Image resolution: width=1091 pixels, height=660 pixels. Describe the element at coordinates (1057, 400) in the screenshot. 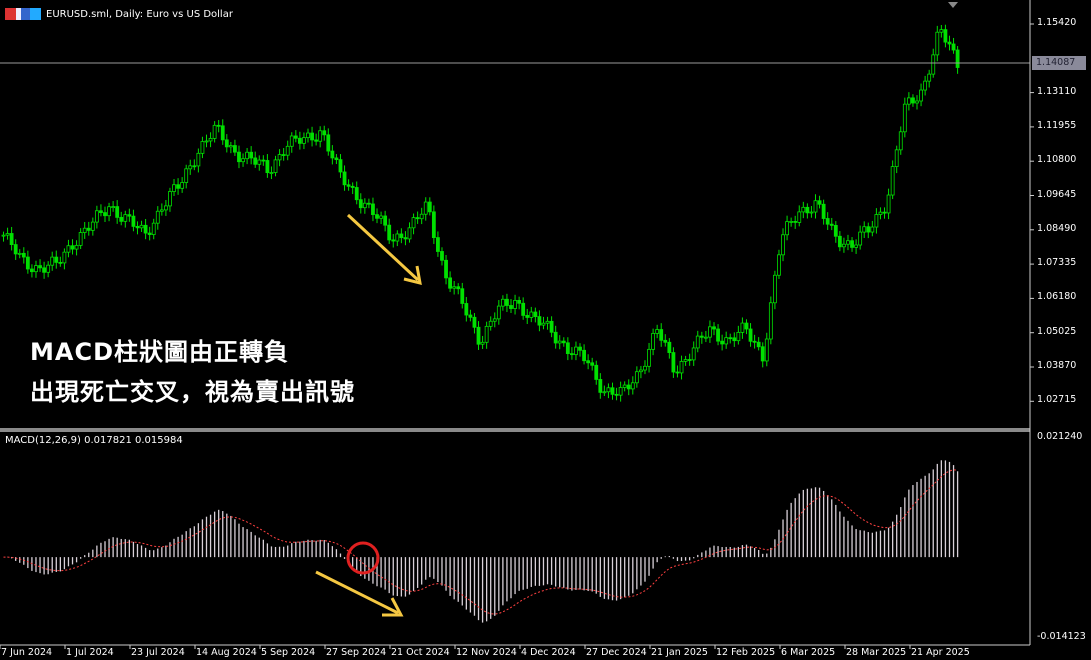

I see `price-tick-label: 1.02715` at that location.